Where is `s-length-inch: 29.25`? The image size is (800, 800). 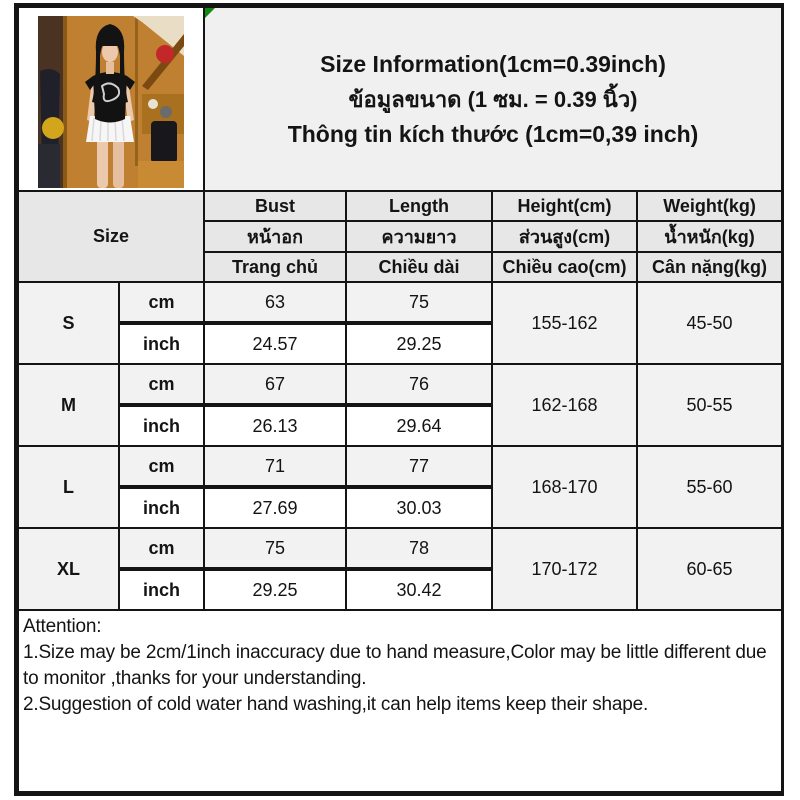
s-length-inch: 29.25 is located at coordinates (419, 343).